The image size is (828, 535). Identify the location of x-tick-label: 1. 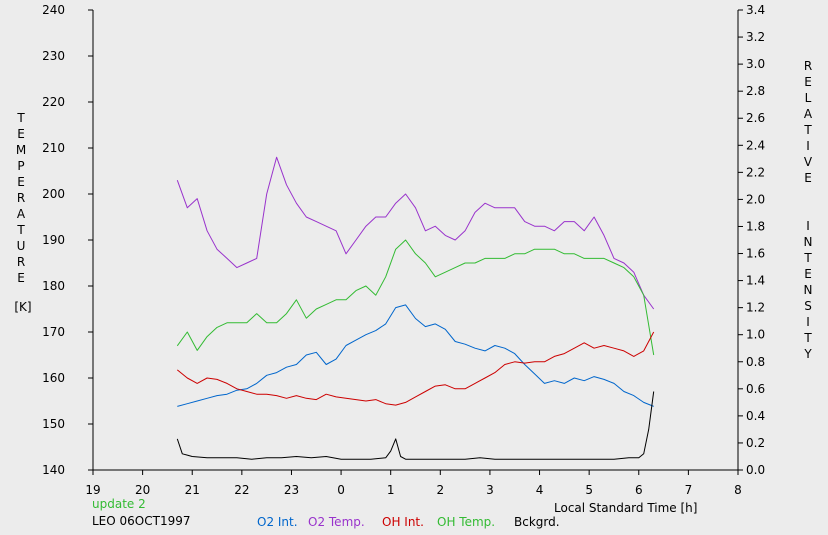
(391, 490).